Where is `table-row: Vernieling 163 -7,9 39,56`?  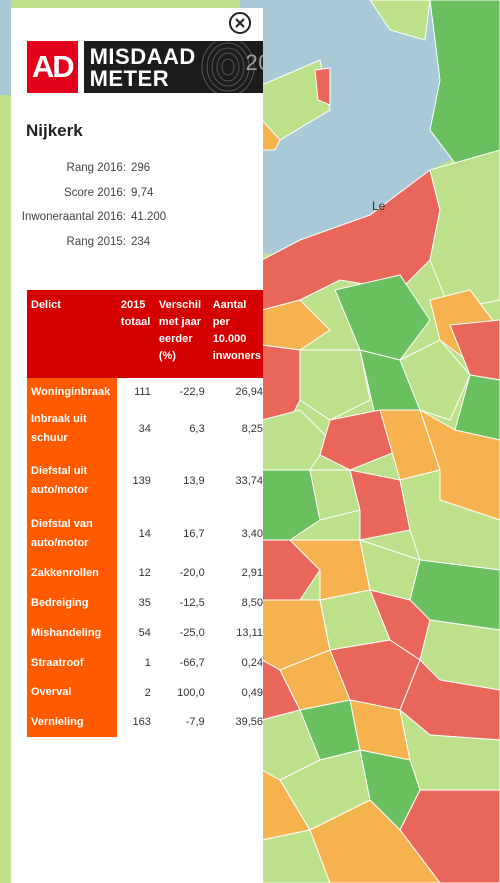 table-row: Vernieling 163 -7,9 39,56 is located at coordinates (145, 722).